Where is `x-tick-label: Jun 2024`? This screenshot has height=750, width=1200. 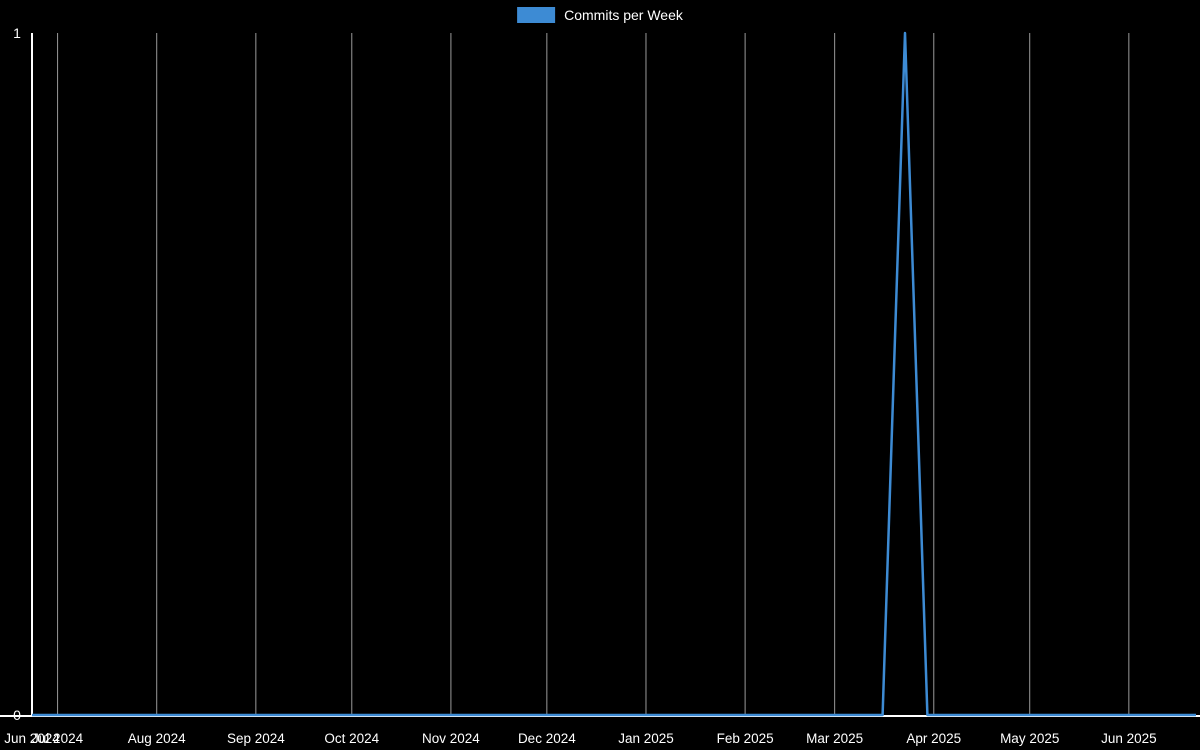
x-tick-label: Jun 2024 is located at coordinates (32, 738).